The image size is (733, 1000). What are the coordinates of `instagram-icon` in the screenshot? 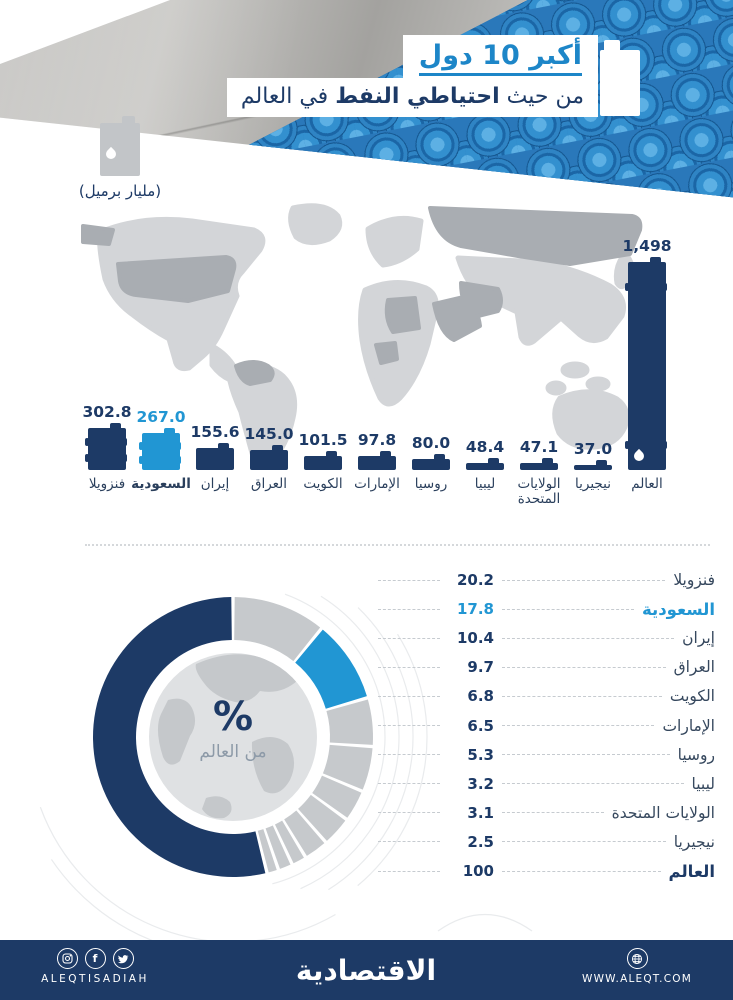 It's located at (67, 958).